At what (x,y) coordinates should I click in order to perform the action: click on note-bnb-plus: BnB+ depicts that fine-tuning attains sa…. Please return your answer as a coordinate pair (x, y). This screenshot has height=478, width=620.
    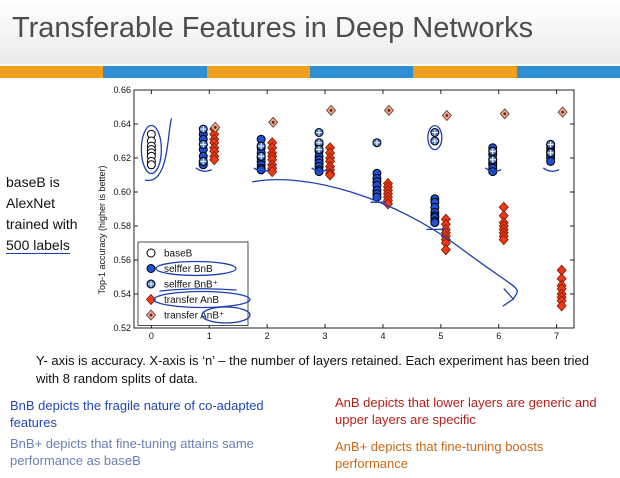
    Looking at the image, I should click on (132, 452).